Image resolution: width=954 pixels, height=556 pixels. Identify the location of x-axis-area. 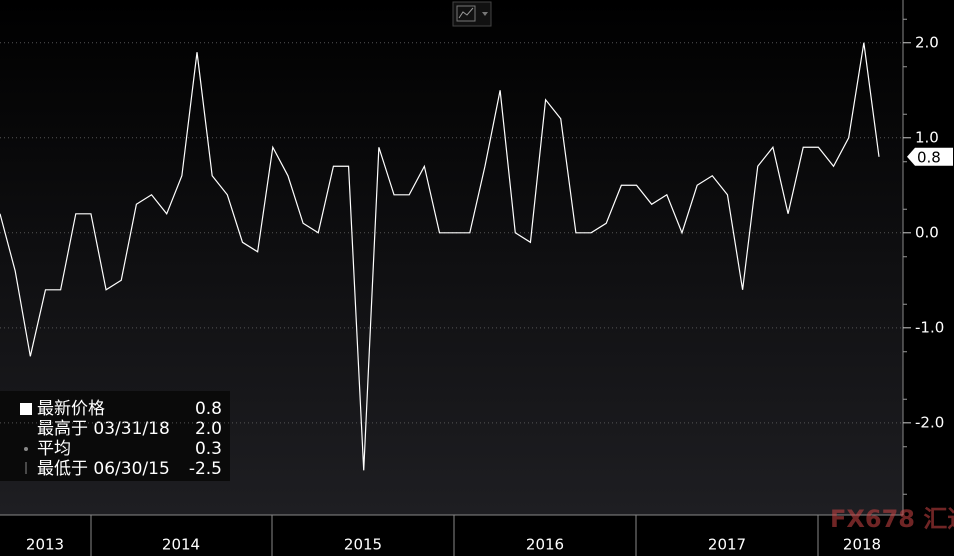
(477, 535).